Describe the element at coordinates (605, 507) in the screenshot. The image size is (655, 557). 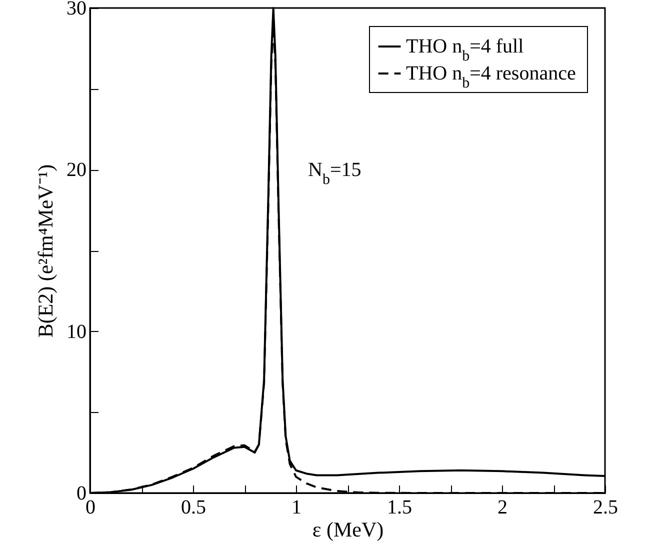
I see `x-tick-label: 2.5` at that location.